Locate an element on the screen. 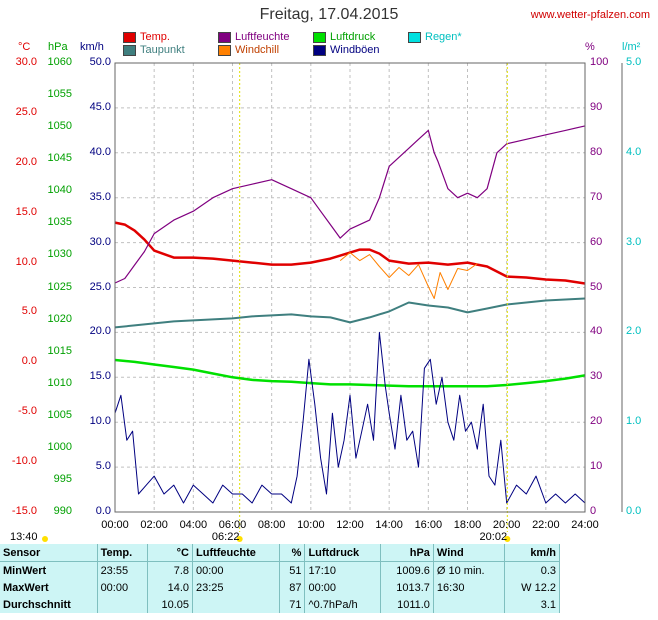 This screenshot has height=620, width=658. current-sun-icon is located at coordinates (45, 539).